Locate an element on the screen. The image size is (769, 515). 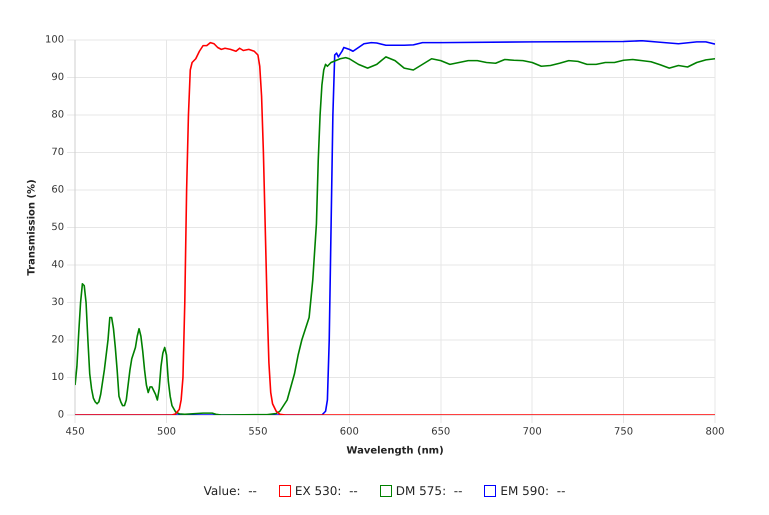
y-tick-label: 30 is located at coordinates (57, 302).